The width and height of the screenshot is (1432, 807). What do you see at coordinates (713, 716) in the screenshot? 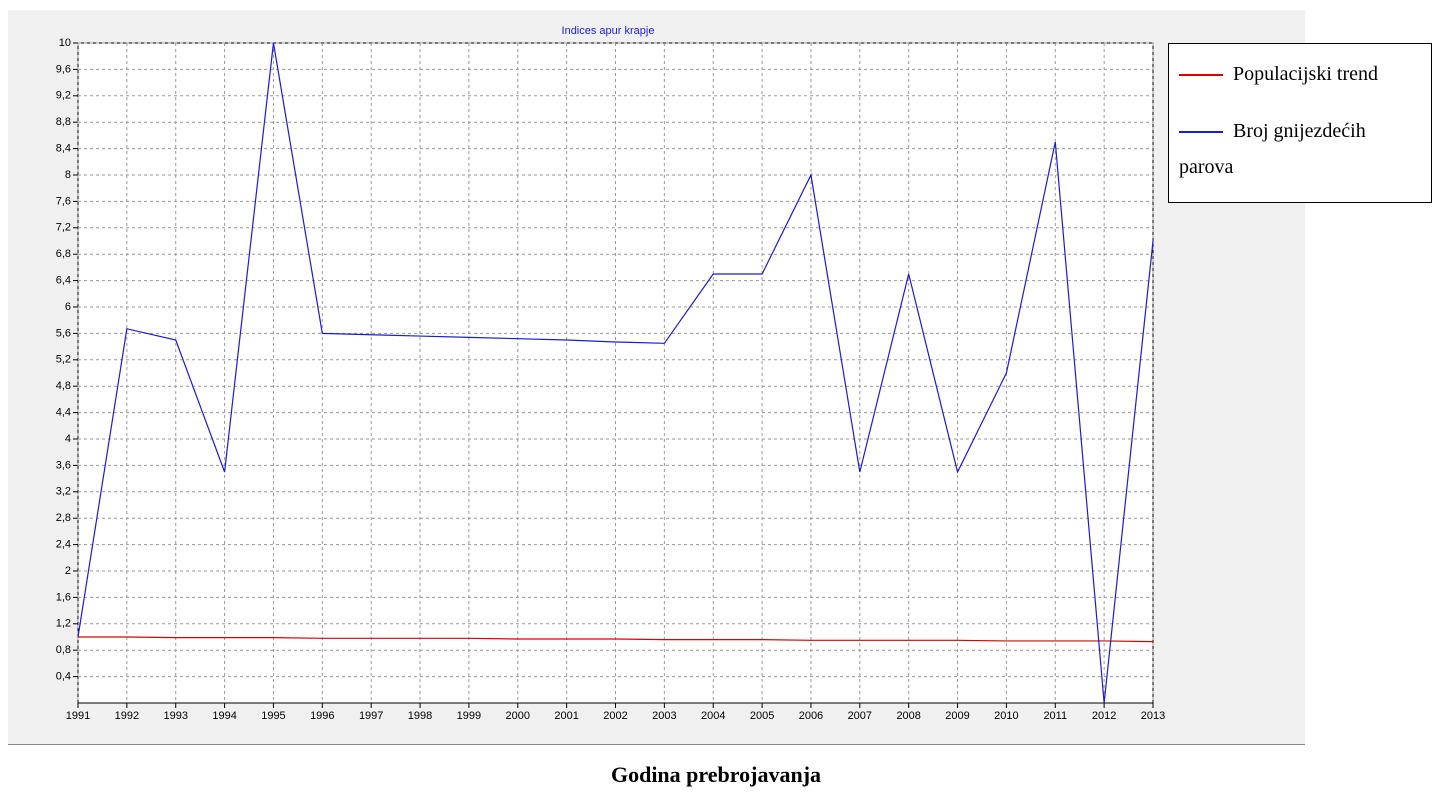
I see `x-tick-label: 2004` at bounding box center [713, 716].